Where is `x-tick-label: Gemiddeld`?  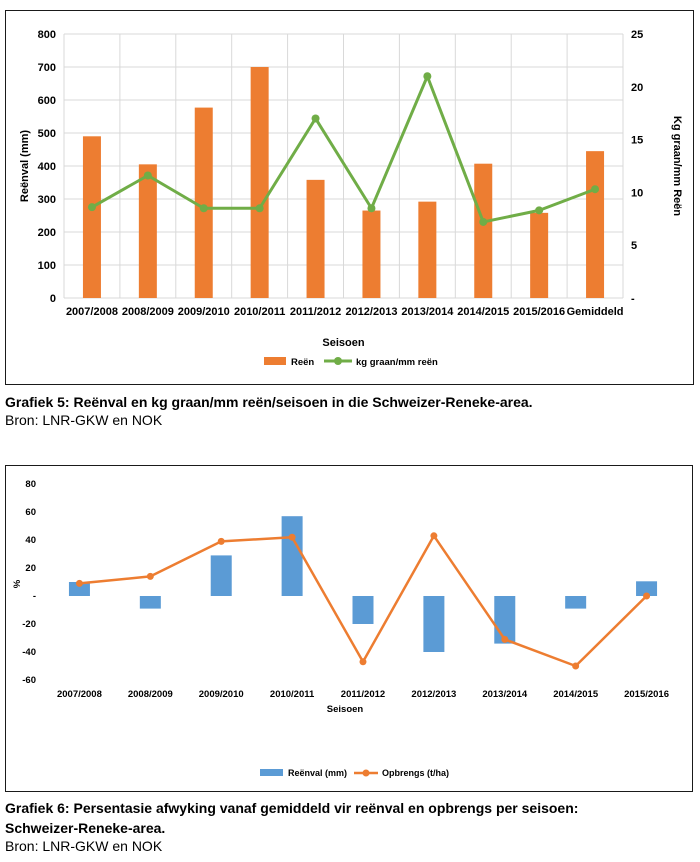
x-tick-label: Gemiddeld is located at coordinates (595, 312).